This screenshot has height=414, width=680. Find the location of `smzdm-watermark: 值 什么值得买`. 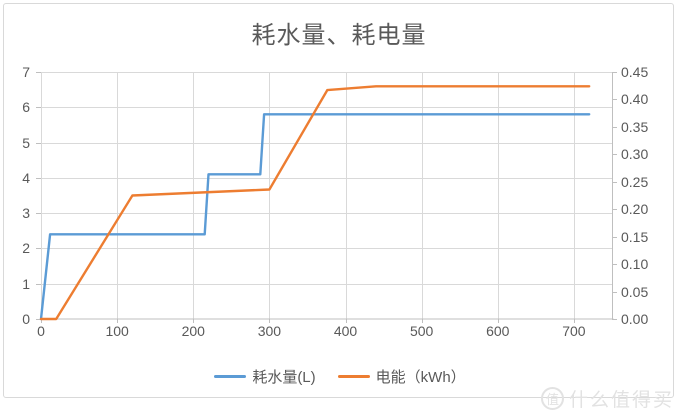

smzdm-watermark: 值 什么值得买 is located at coordinates (607, 398).